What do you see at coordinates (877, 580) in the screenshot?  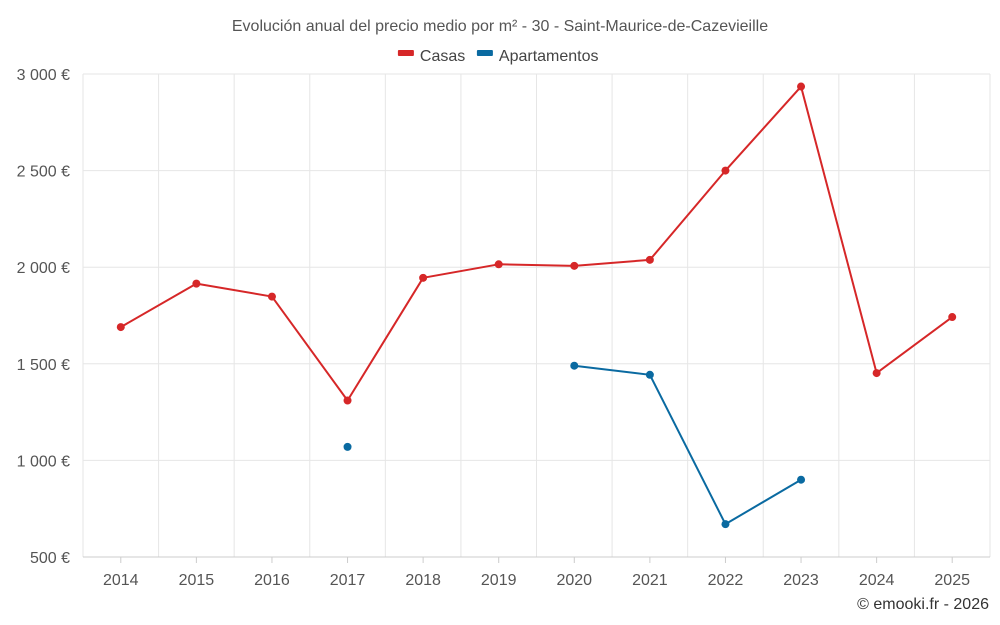 I see `x-tick-label: 2024` at bounding box center [877, 580].